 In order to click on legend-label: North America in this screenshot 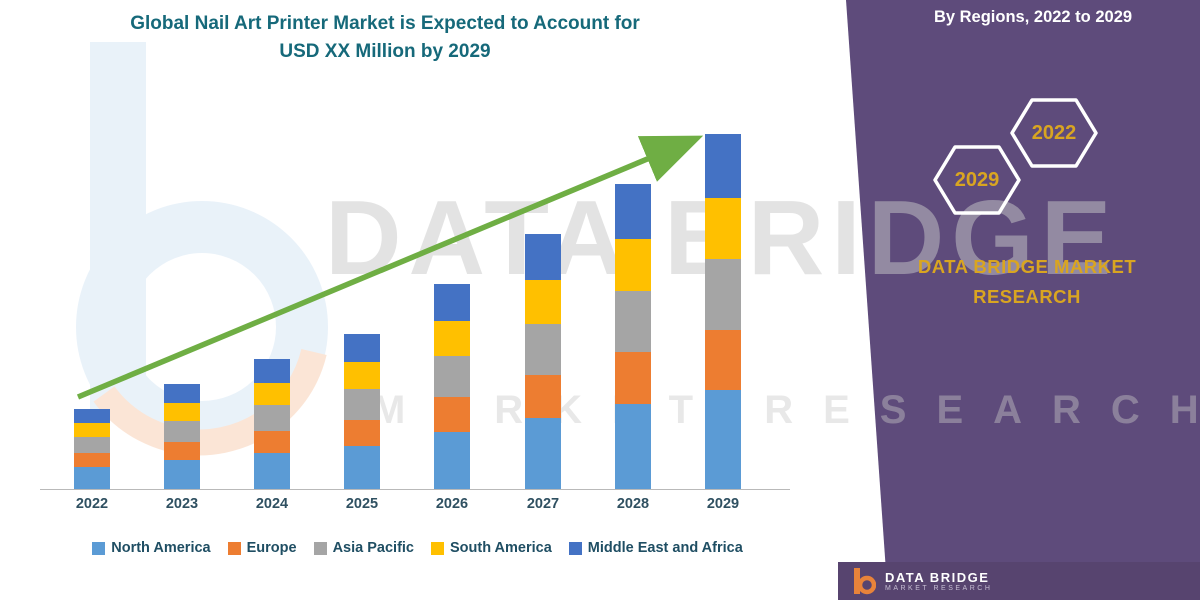, I will do `click(161, 548)`.